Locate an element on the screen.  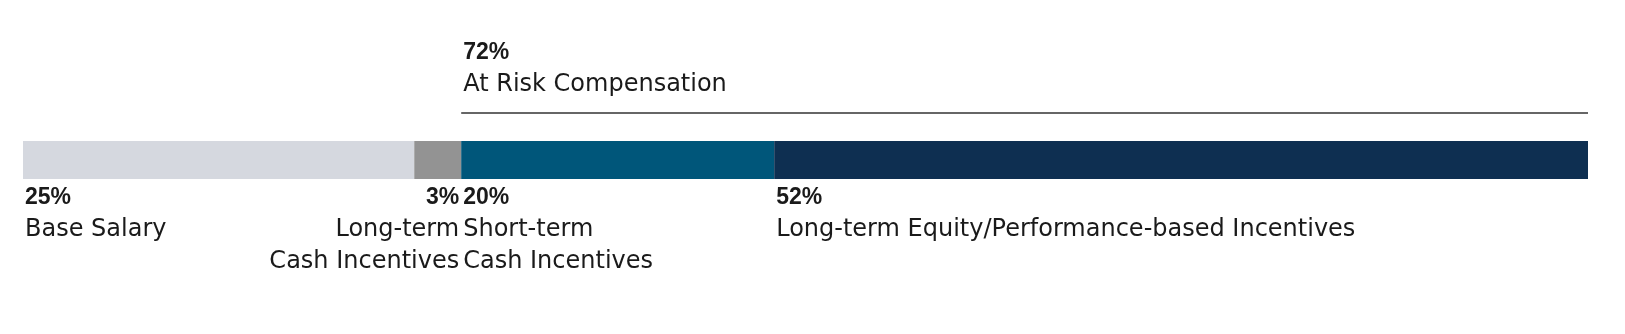
data-label: 3% is located at coordinates (442, 196).